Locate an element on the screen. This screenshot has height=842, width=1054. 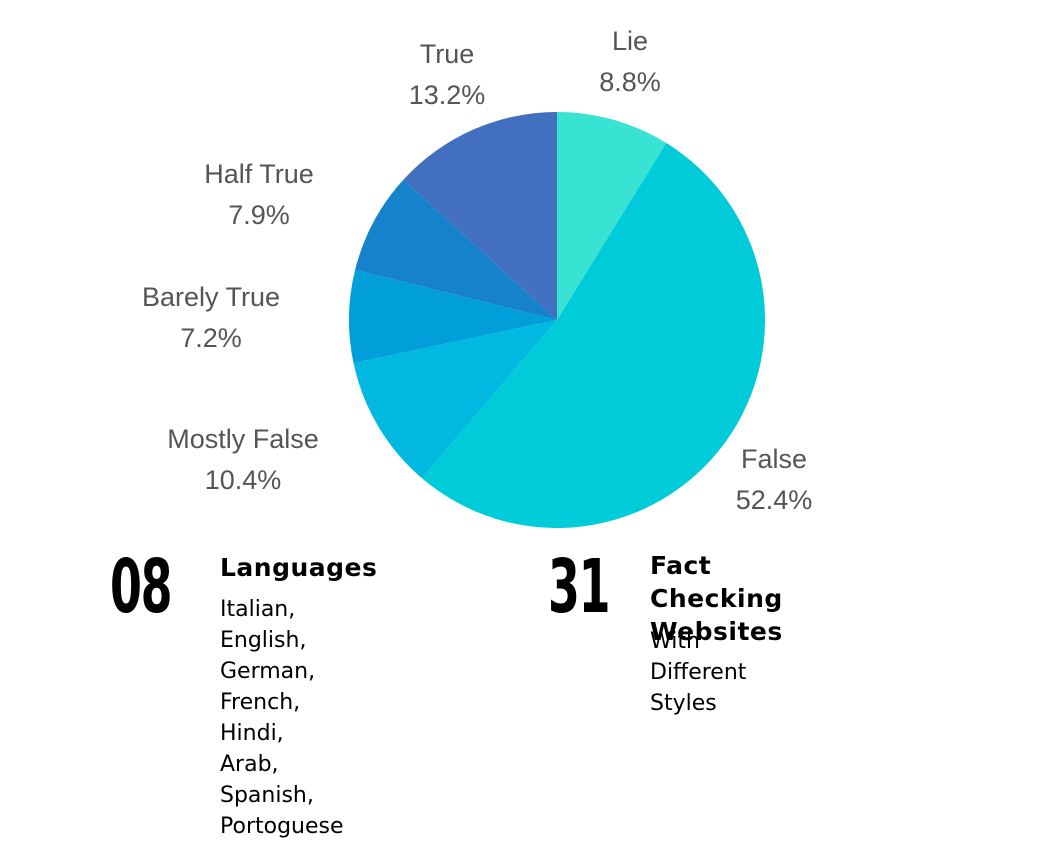
stat-number: 31 is located at coordinates (579, 587).